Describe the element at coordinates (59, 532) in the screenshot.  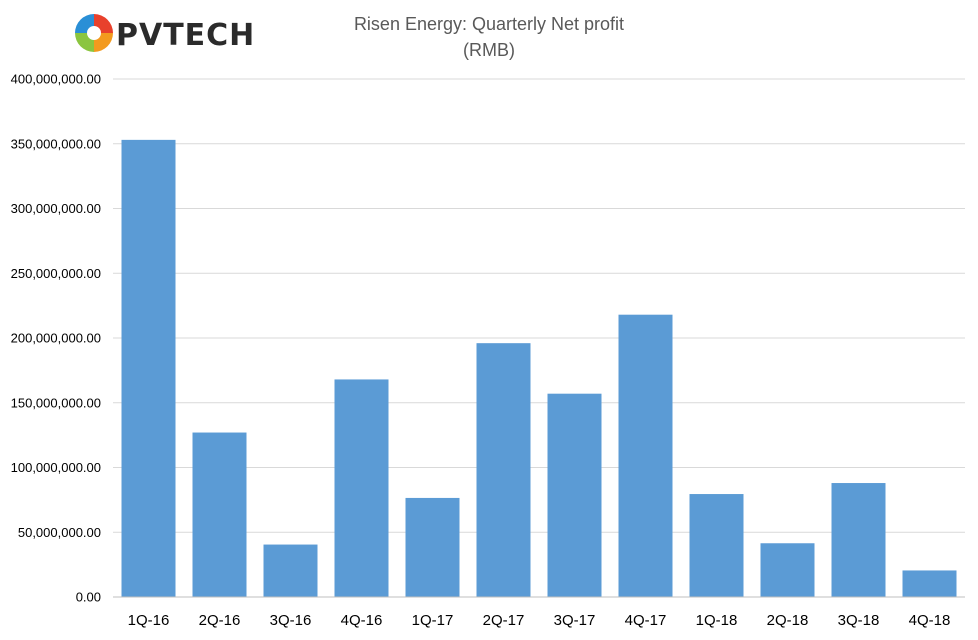
I see `y-tick-label: 50,000,000.00` at that location.